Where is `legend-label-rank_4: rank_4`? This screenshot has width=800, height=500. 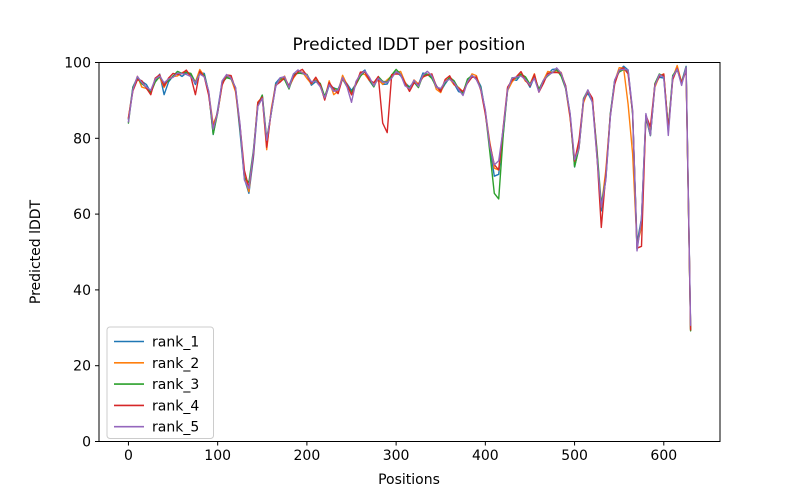
legend-label-rank_4: rank_4 is located at coordinates (175, 406).